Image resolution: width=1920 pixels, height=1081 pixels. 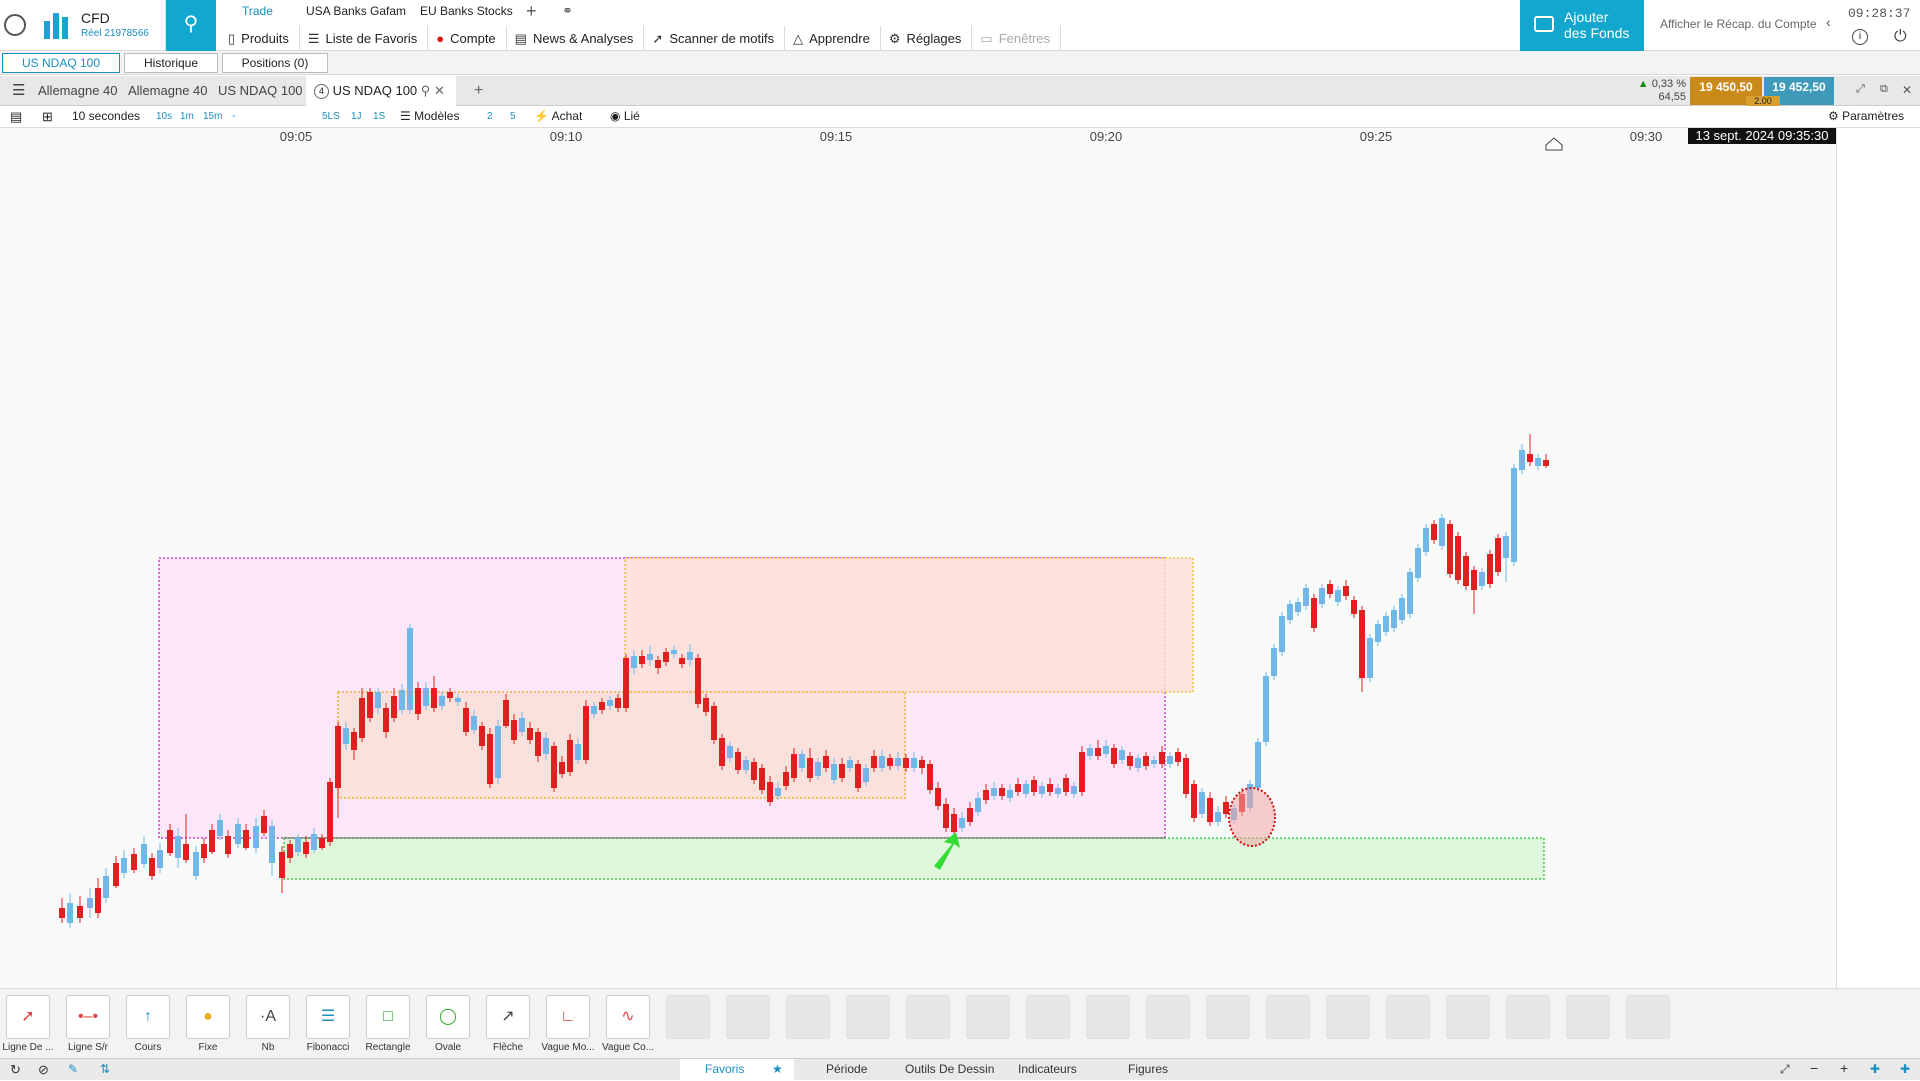 What do you see at coordinates (61, 63) in the screenshot?
I see `subtab-us-ndaq: US NDAQ 100` at bounding box center [61, 63].